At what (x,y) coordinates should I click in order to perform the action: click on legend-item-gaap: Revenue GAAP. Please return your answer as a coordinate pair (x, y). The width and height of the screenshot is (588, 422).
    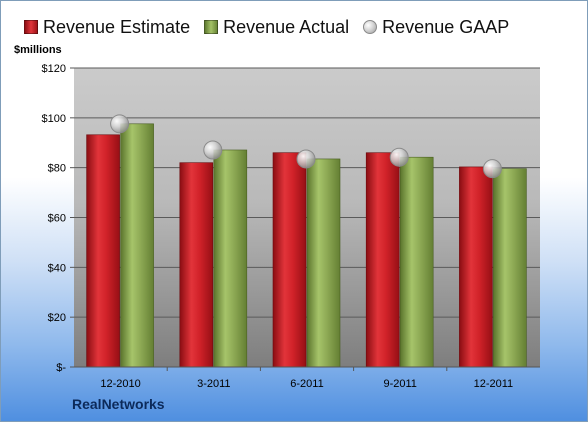
    Looking at the image, I should click on (436, 27).